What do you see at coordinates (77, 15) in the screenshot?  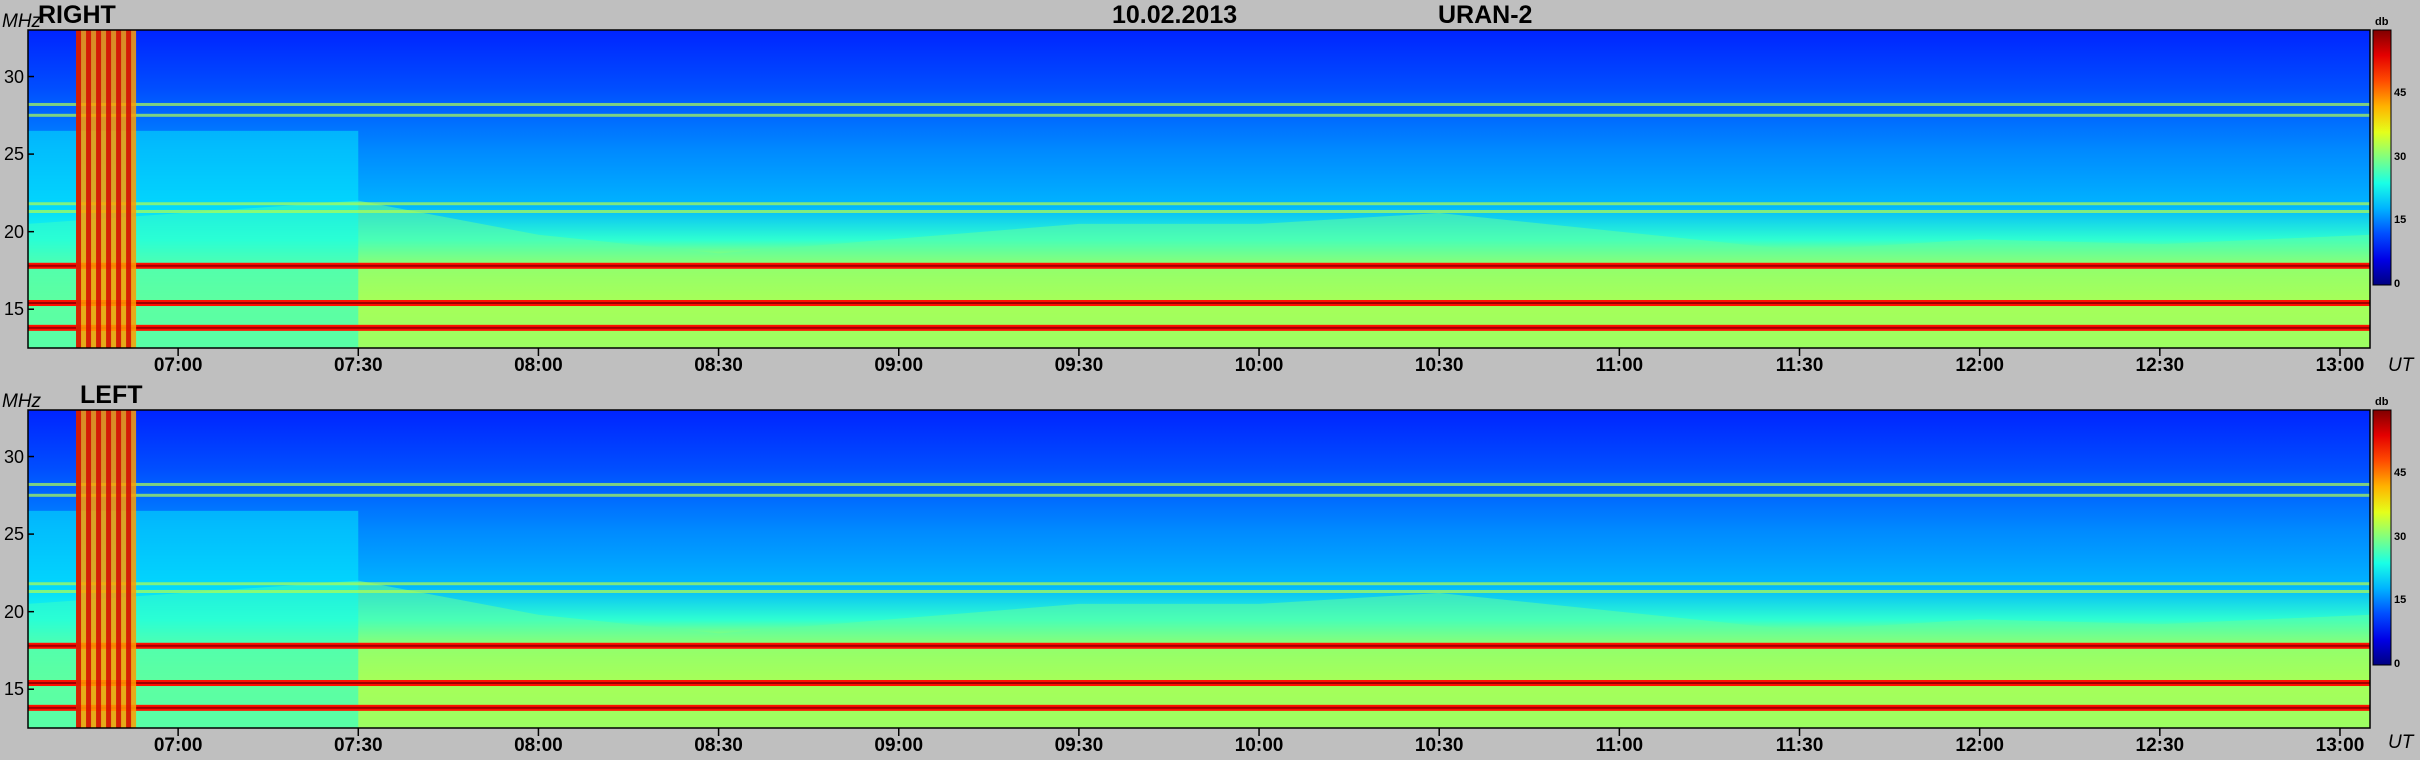 I see `panel-label-right: RIGHT` at bounding box center [77, 15].